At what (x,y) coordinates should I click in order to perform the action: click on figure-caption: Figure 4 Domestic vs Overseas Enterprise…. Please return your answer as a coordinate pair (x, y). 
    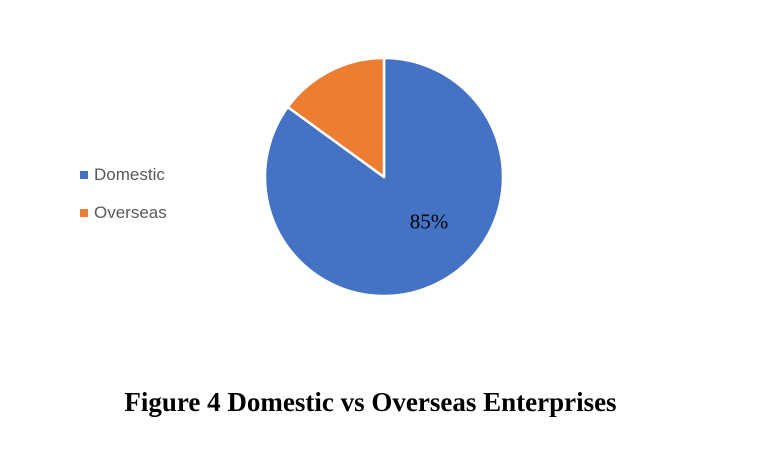
    Looking at the image, I should click on (370, 402).